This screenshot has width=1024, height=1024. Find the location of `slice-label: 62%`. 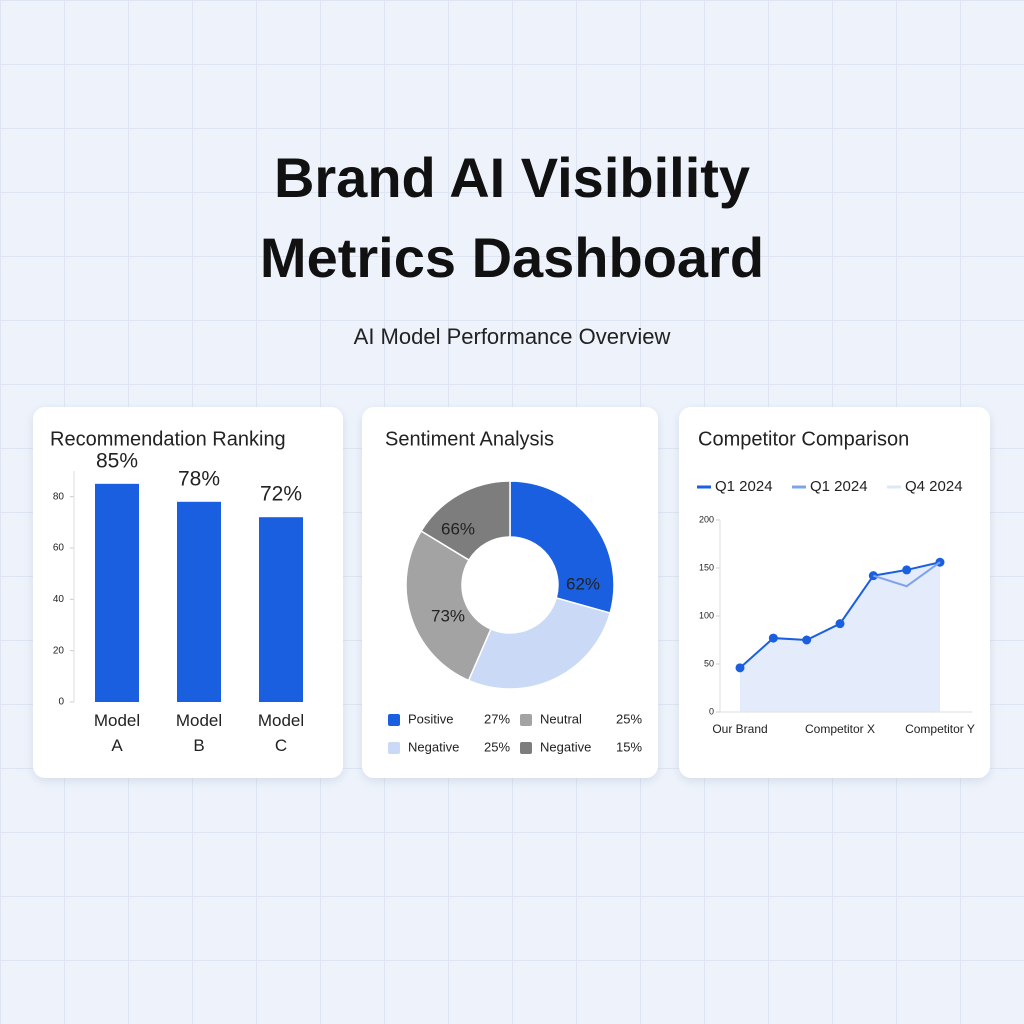

slice-label: 62% is located at coordinates (583, 583).